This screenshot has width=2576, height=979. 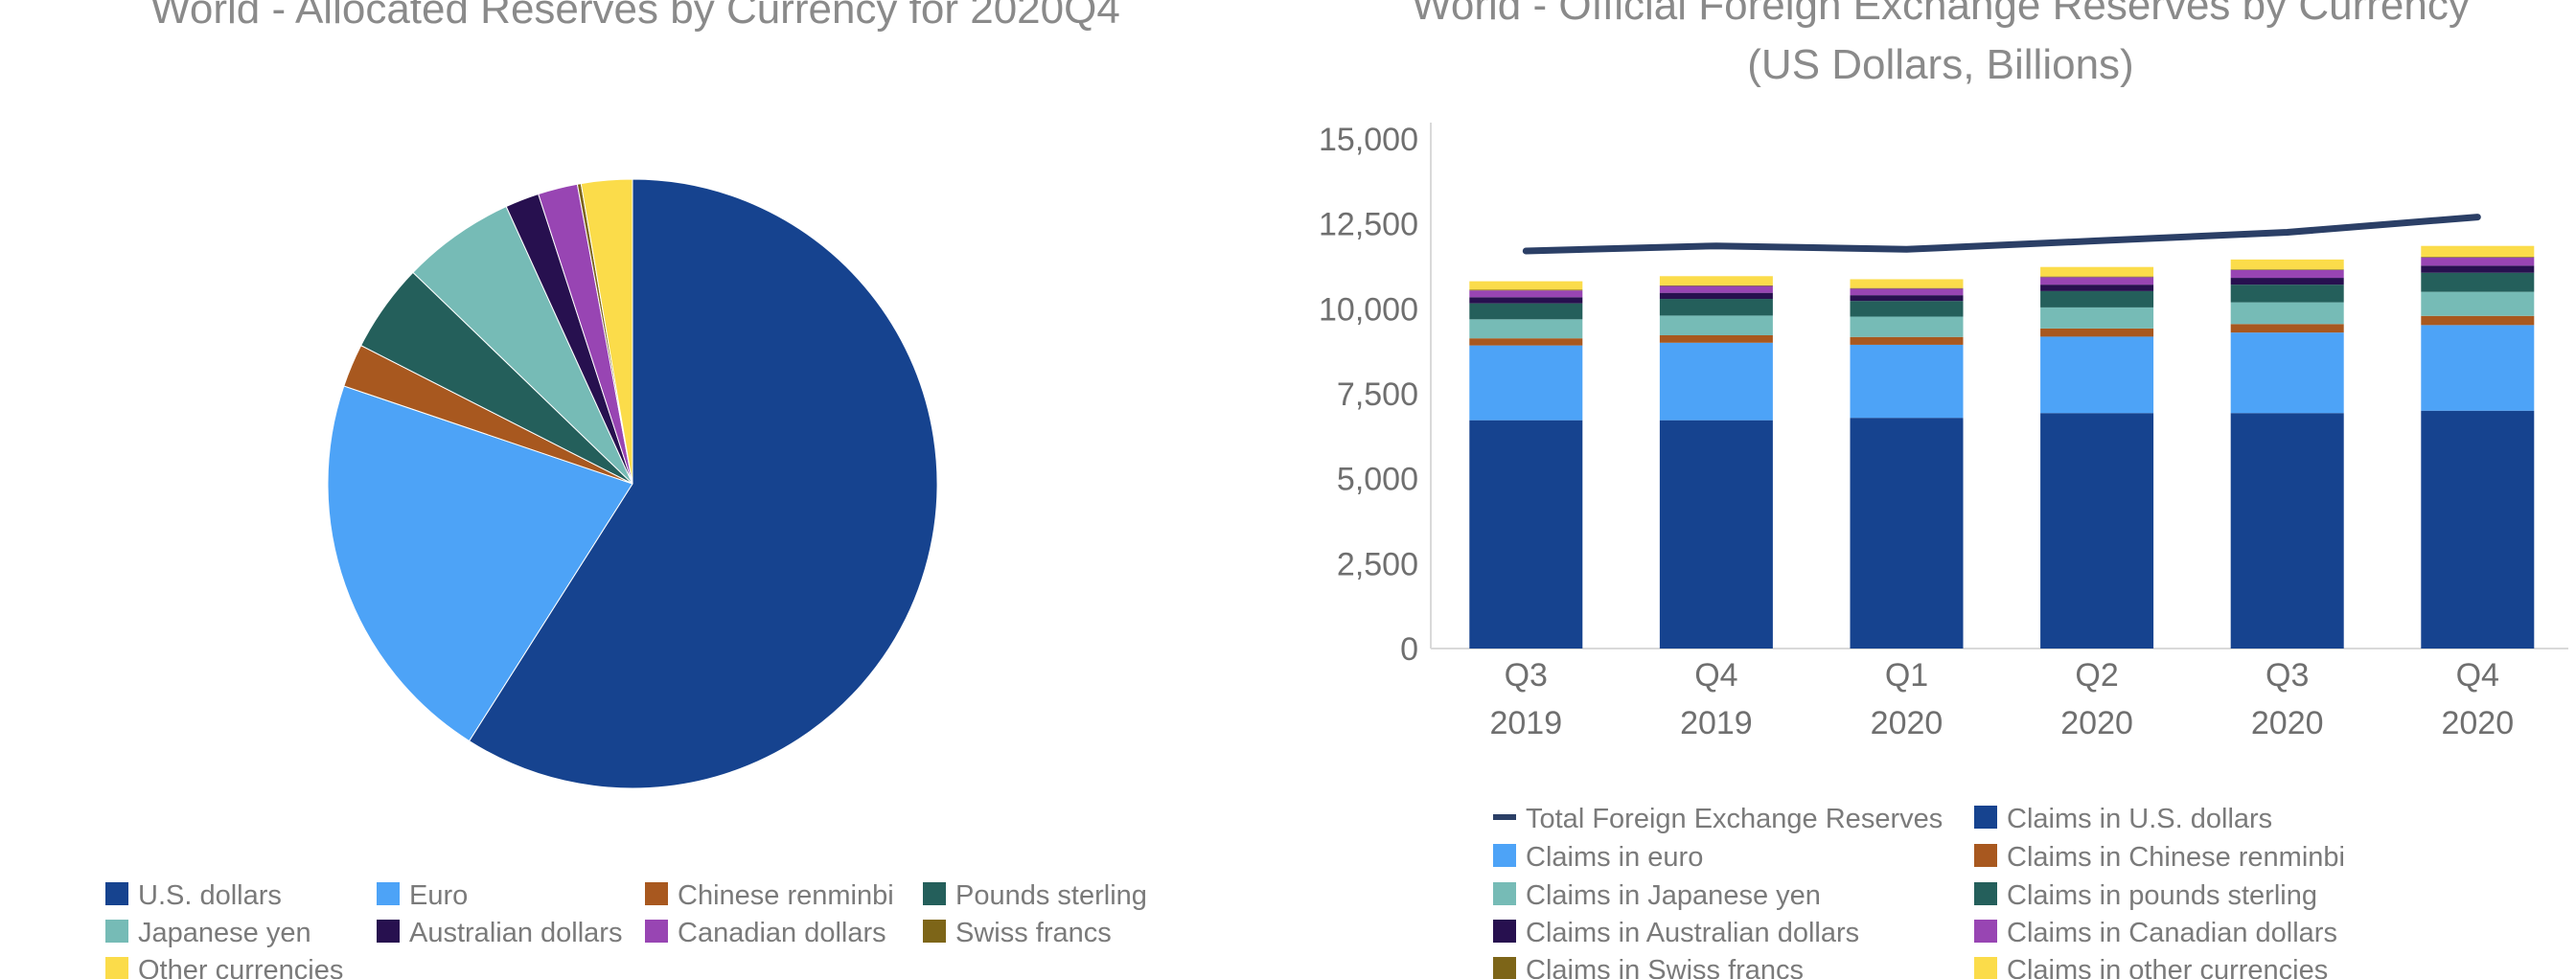 I want to click on y-tick-0: 0, so click(x=1409, y=649).